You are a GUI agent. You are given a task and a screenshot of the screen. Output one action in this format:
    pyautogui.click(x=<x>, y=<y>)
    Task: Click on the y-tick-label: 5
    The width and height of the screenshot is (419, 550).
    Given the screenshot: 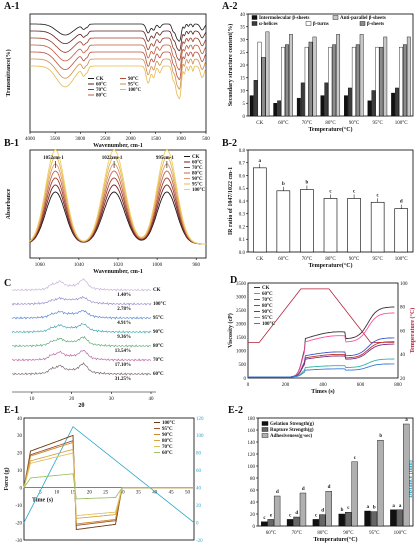 What is the action you would take?
    pyautogui.click(x=244, y=104)
    